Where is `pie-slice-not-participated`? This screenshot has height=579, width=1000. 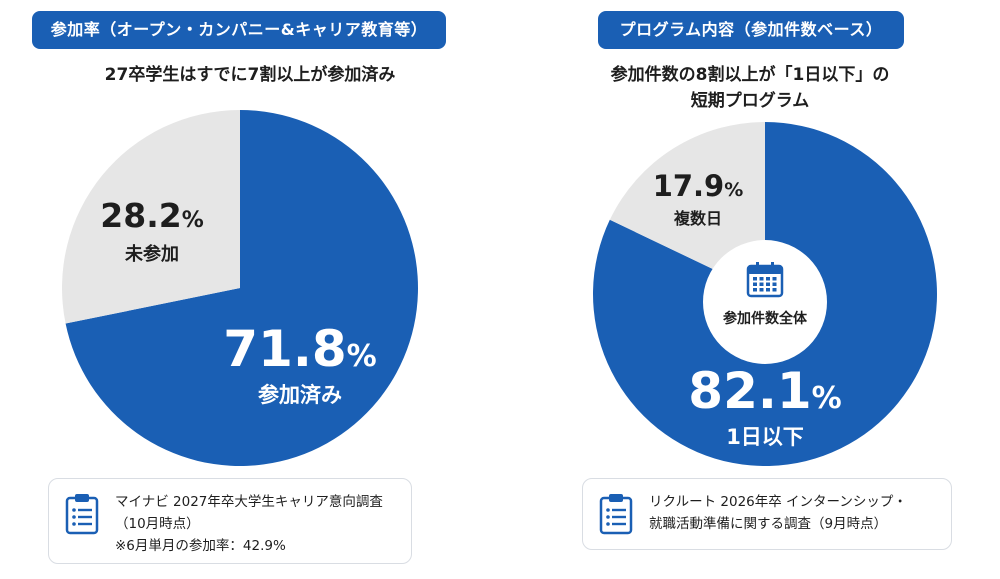 pie-slice-not-participated is located at coordinates (151, 217).